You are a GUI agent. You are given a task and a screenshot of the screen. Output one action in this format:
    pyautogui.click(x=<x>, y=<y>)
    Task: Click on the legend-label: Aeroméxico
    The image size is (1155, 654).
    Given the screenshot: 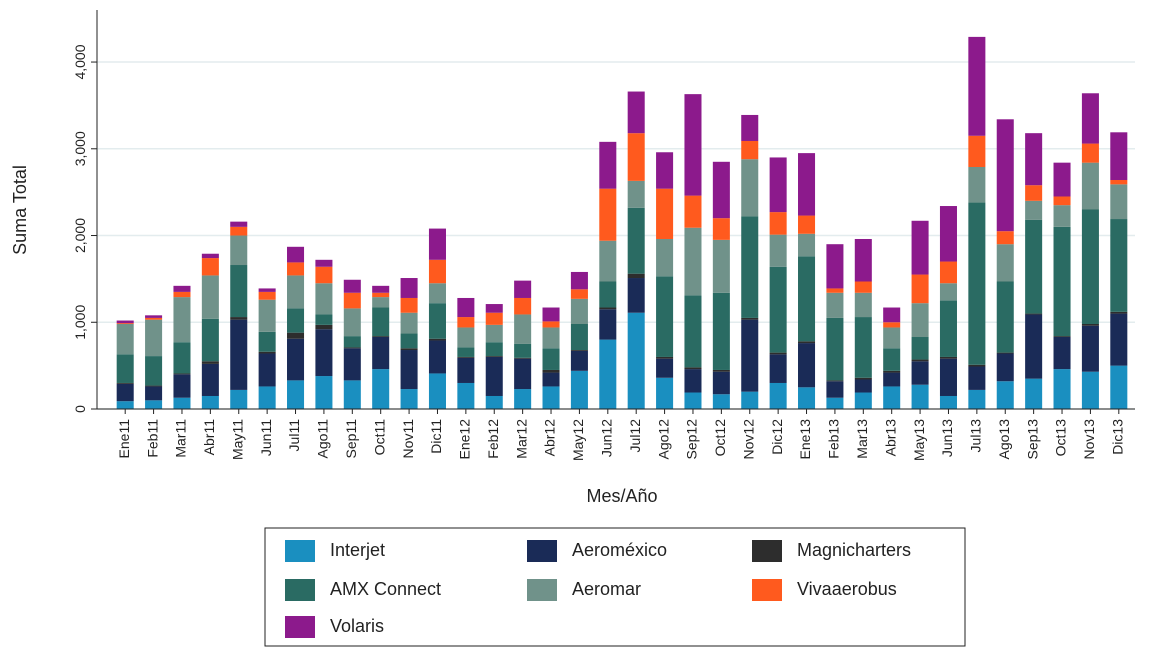 What is the action you would take?
    pyautogui.click(x=619, y=550)
    